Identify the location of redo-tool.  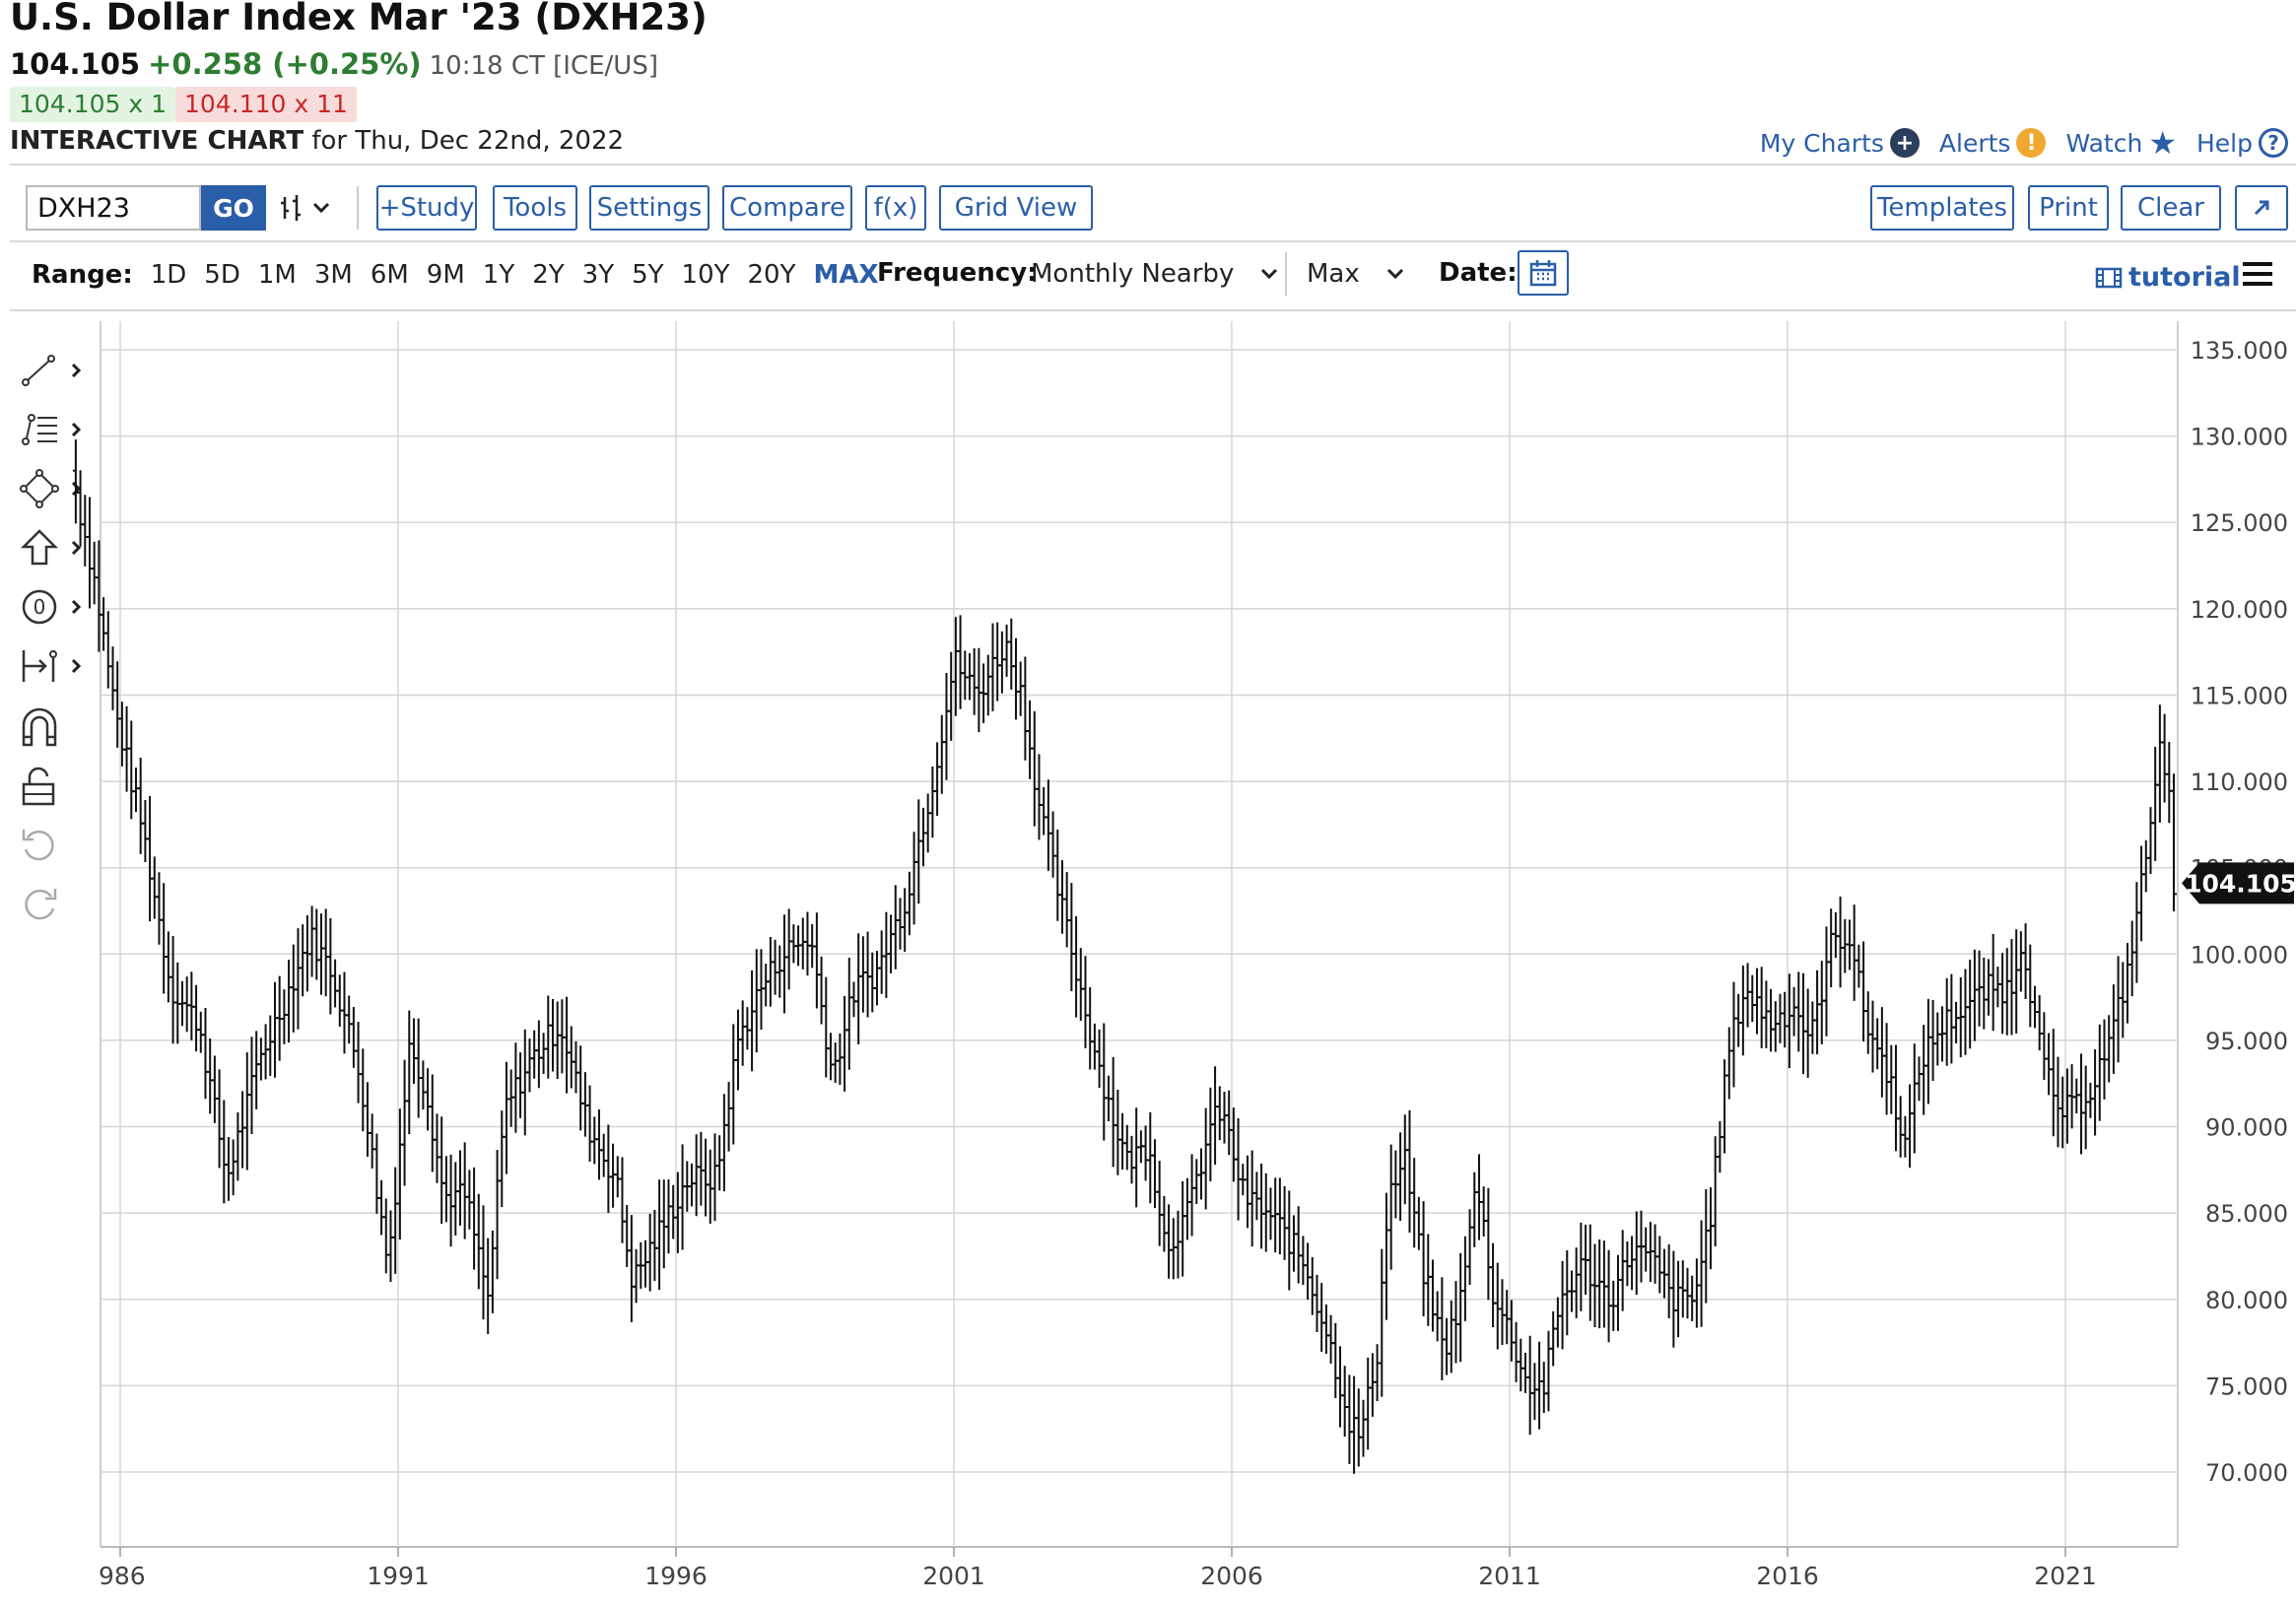
(50, 904).